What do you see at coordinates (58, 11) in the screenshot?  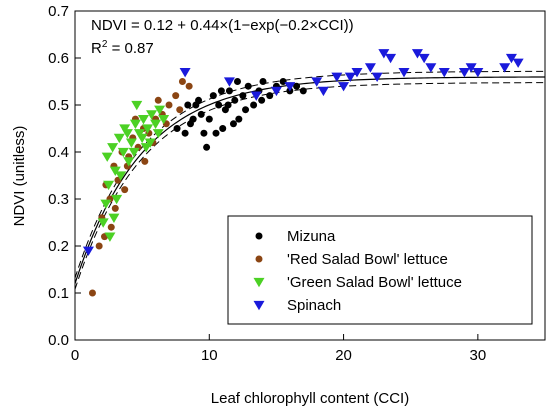 I see `y-tick-label: 0.7` at bounding box center [58, 11].